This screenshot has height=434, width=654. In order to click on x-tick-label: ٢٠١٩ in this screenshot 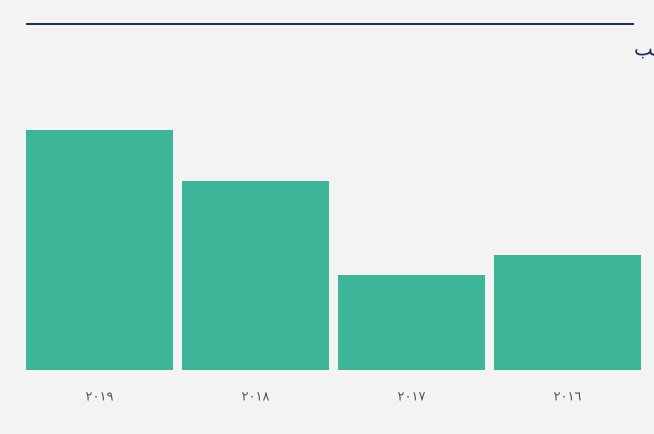, I will do `click(100, 397)`.